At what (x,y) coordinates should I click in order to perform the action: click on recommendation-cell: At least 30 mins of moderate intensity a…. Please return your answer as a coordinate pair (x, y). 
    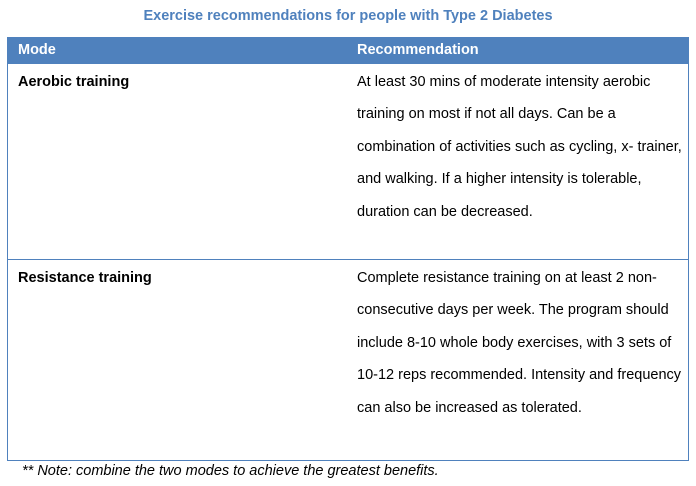
    Looking at the image, I should click on (519, 147).